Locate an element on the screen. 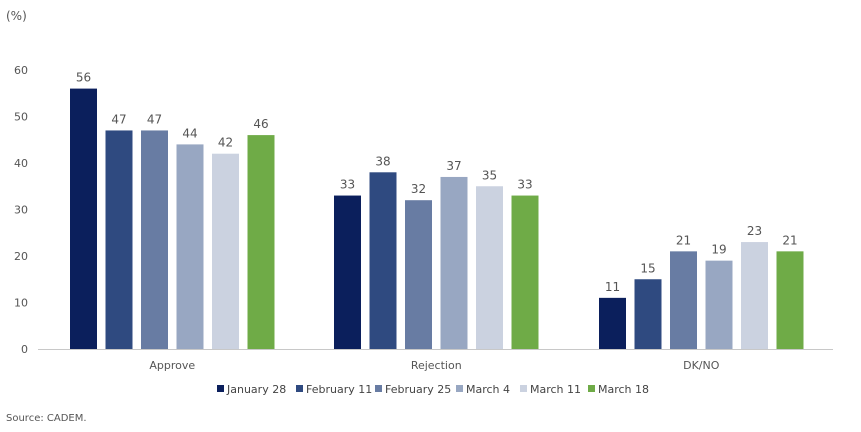  bar-value-label: 32 is located at coordinates (418, 189).